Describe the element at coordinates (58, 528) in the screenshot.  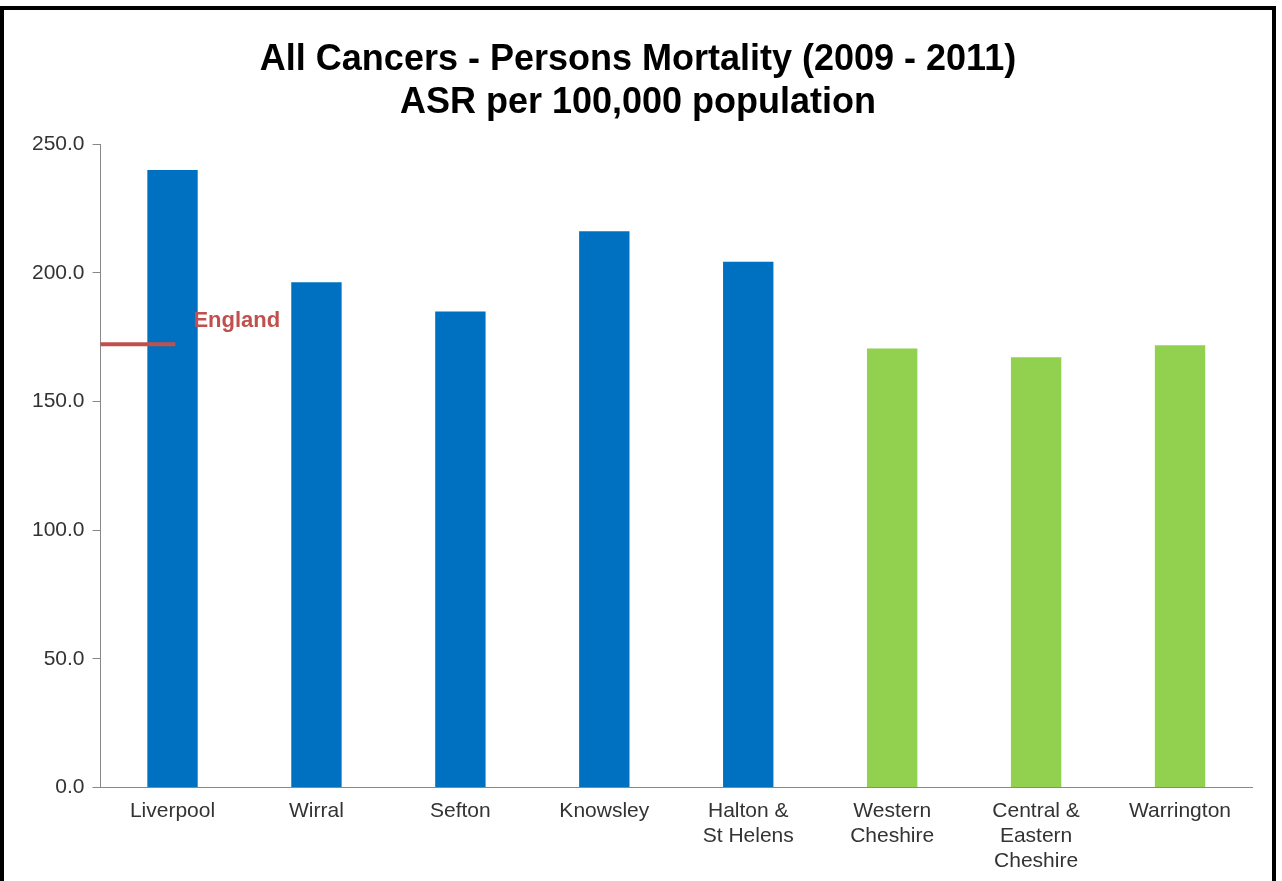
I see `y-tick-label: 100.0` at that location.